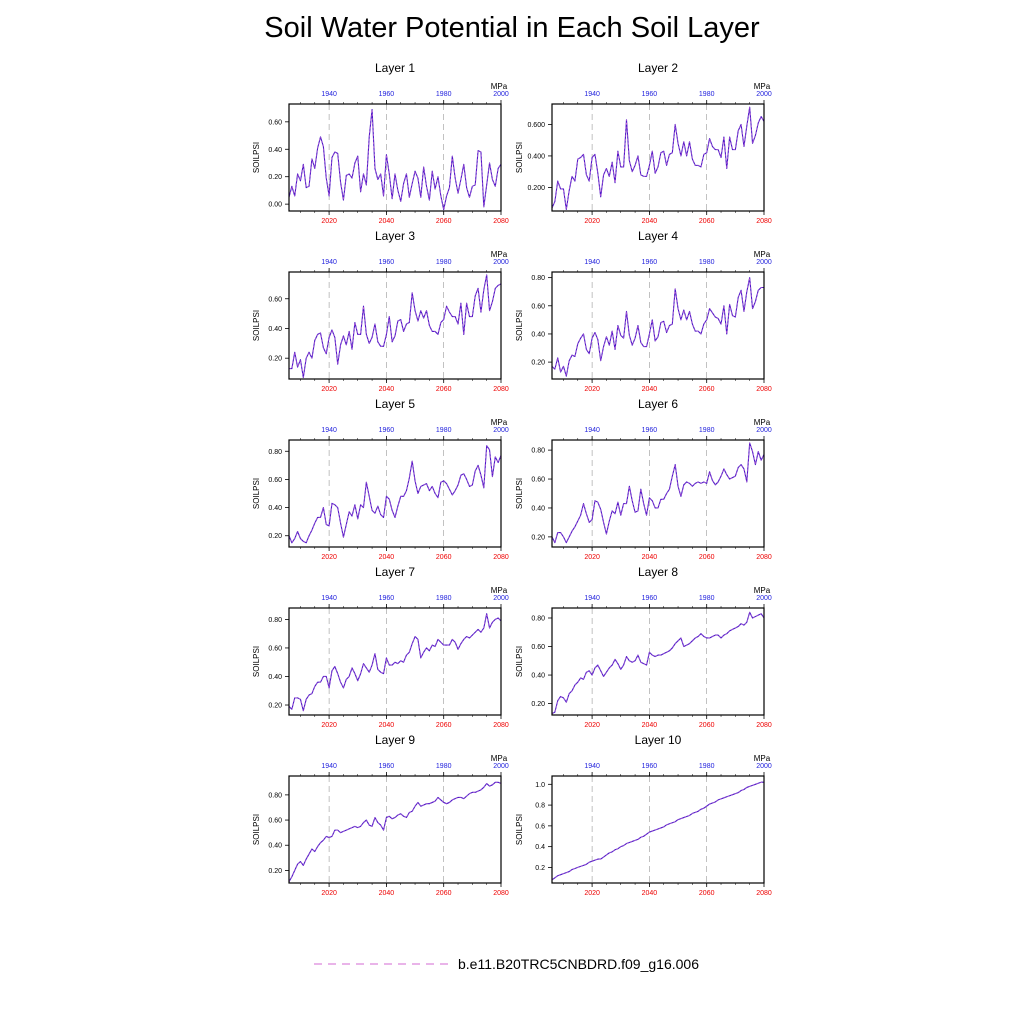 The image size is (1024, 1024). Describe the element at coordinates (658, 404) in the screenshot. I see `panel-title: Layer 6` at that location.